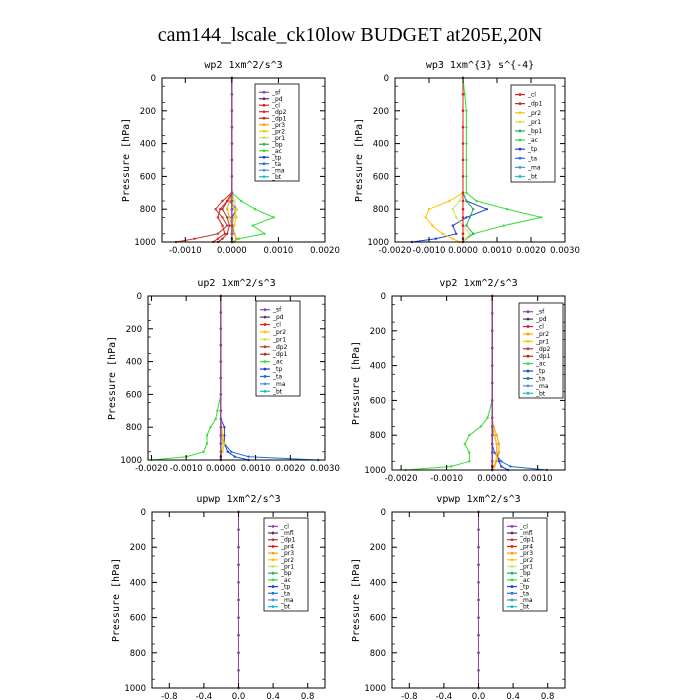  I want to click on legend-label: _sf, so click(277, 310).